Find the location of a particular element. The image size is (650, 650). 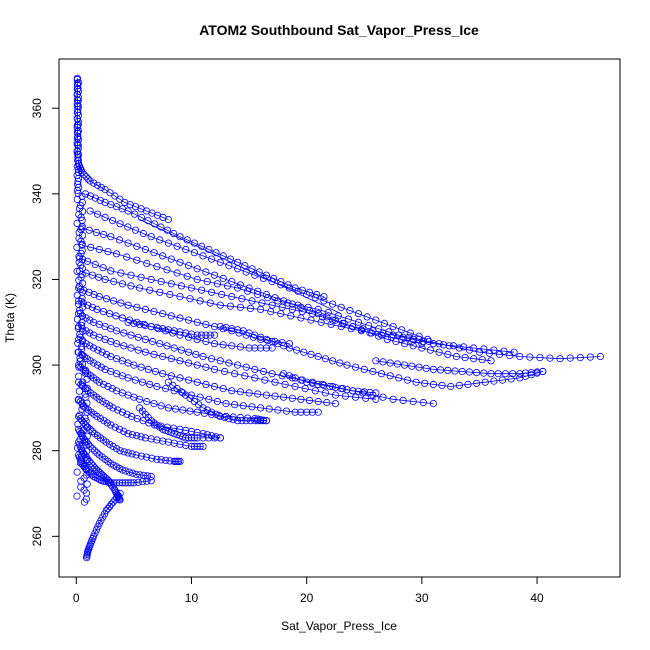

x-axis: 0 10 20 30 40 is located at coordinates (308, 590).